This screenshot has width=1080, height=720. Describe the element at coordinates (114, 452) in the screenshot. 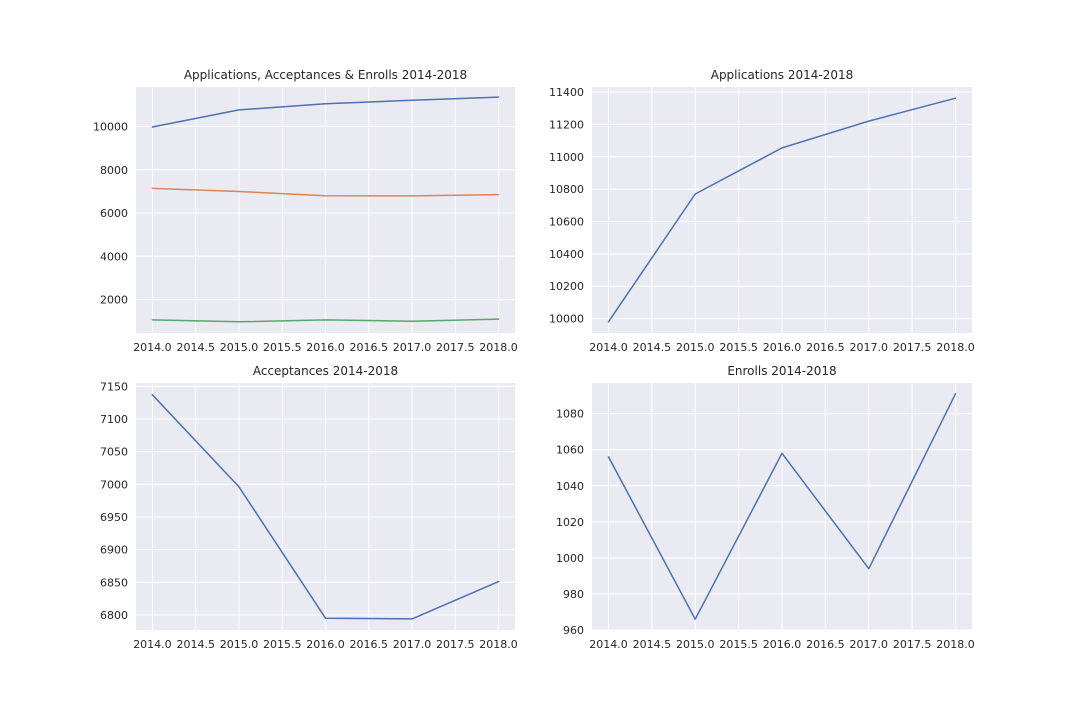

I see `y-tick-label: 7050` at that location.